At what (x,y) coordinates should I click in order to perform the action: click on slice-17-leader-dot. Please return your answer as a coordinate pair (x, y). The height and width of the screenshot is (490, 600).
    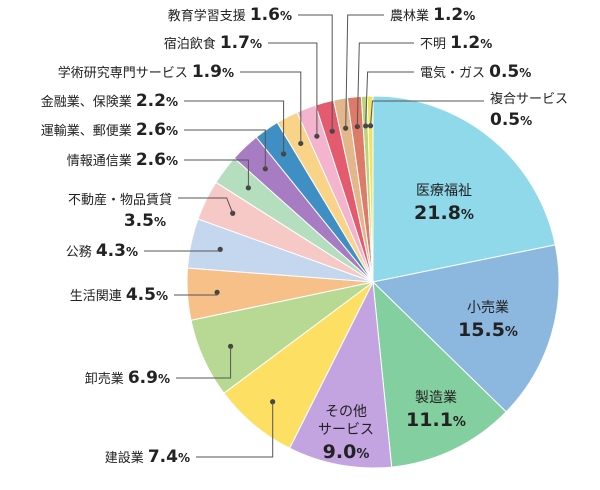
    Looking at the image, I should click on (366, 126).